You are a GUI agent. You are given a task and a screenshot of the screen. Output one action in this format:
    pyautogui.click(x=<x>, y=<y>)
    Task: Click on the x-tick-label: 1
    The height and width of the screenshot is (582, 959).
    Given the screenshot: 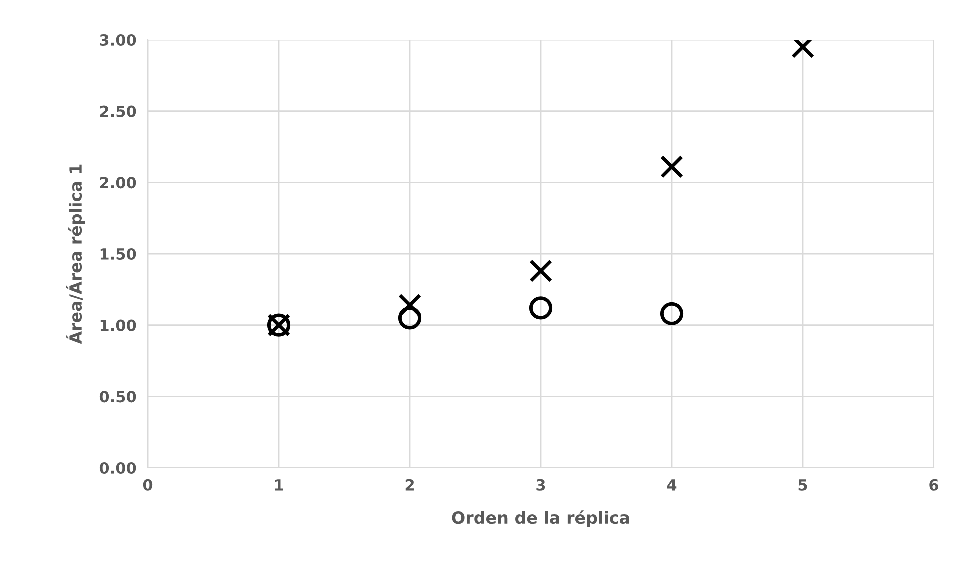 What is the action you would take?
    pyautogui.click(x=279, y=485)
    